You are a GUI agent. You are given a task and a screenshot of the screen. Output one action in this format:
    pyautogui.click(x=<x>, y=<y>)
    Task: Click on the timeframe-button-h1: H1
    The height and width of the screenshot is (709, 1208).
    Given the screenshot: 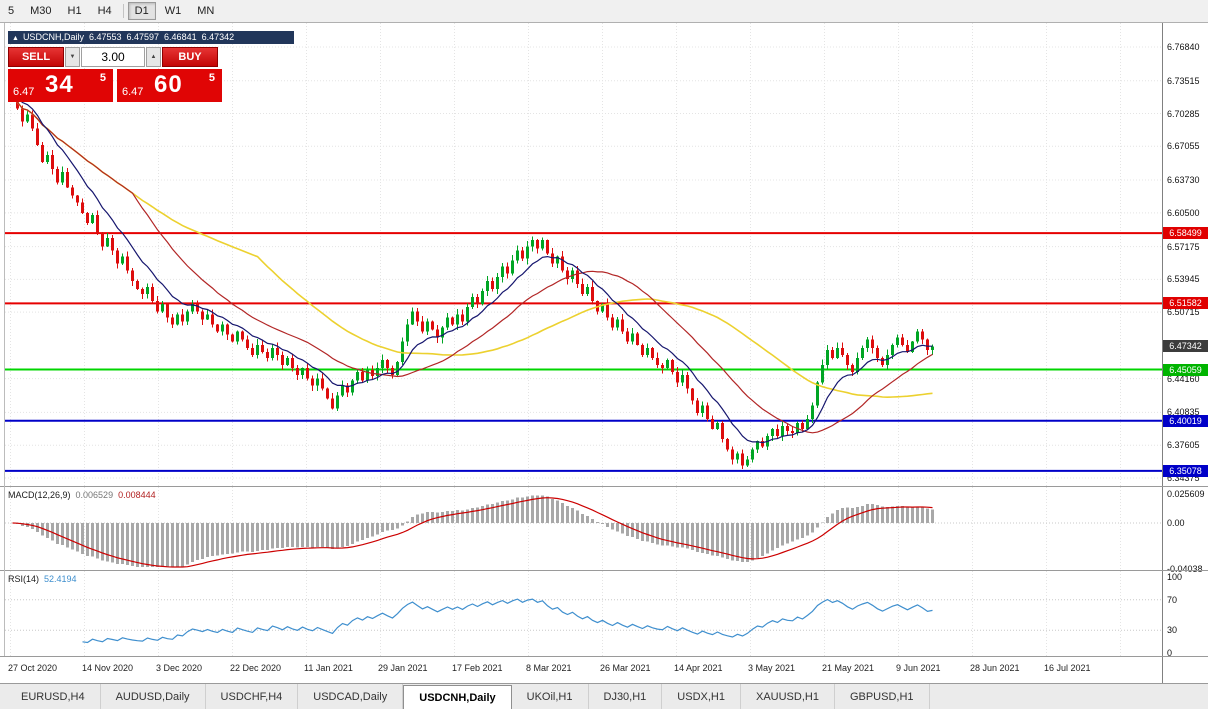 What is the action you would take?
    pyautogui.click(x=75, y=11)
    